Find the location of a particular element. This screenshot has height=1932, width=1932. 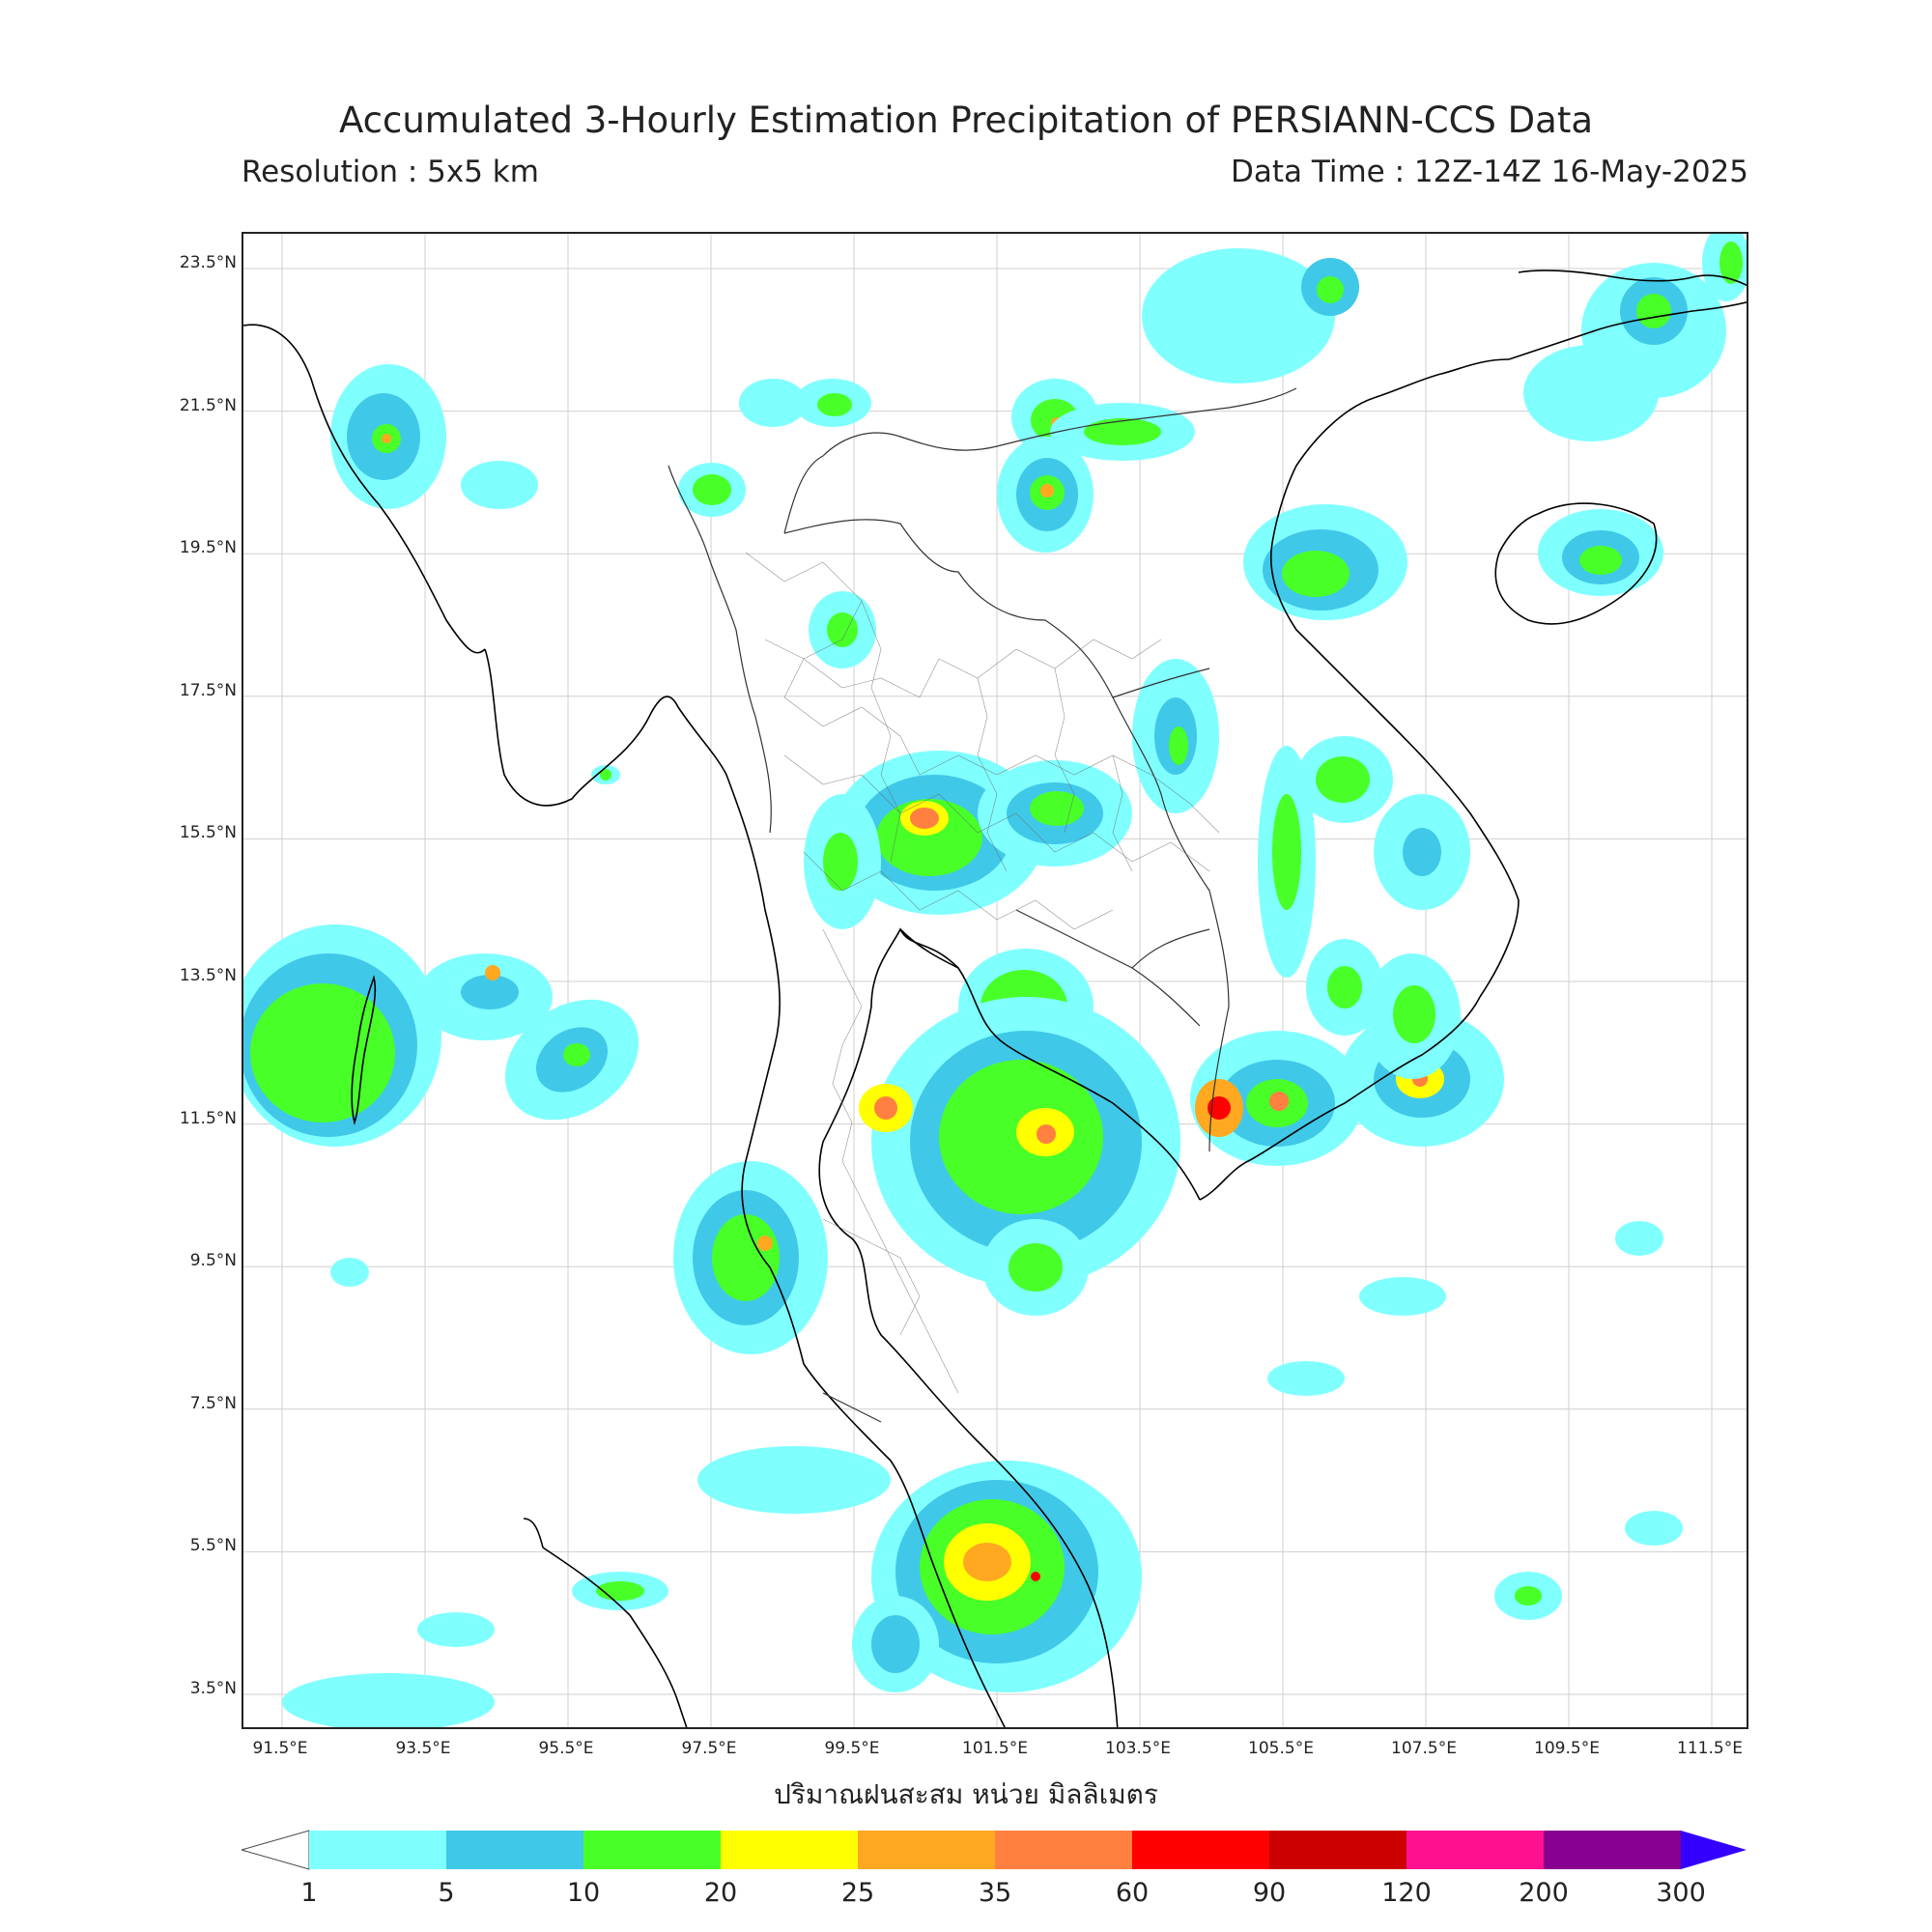

lon-label: 105.5°E is located at coordinates (1281, 1748).